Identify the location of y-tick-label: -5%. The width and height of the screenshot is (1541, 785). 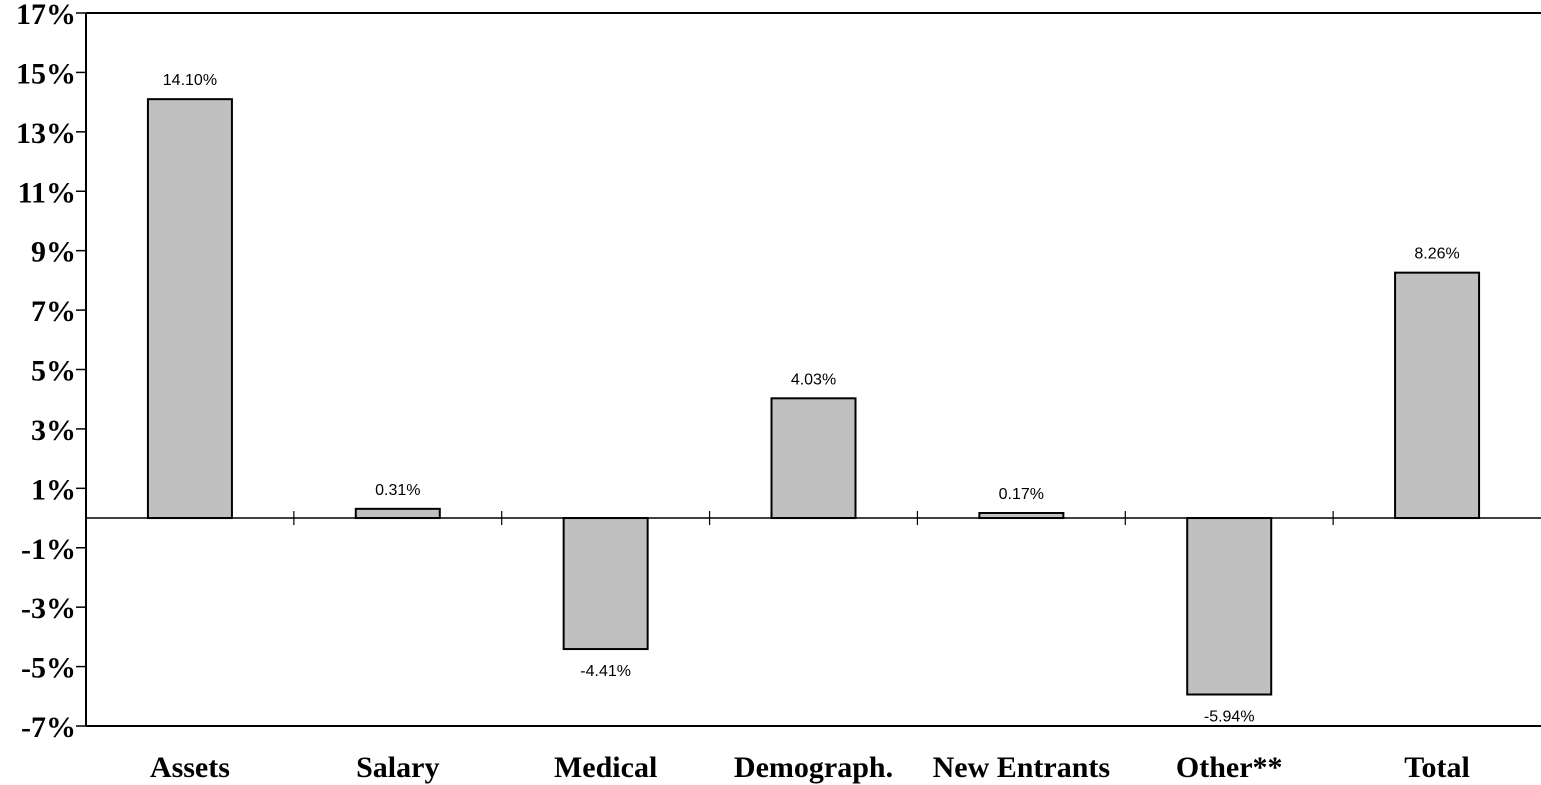
(48, 668).